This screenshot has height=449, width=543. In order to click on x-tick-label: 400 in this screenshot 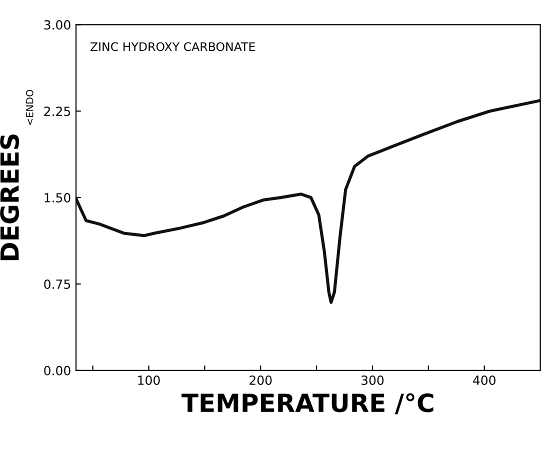, I will do `click(484, 380)`.